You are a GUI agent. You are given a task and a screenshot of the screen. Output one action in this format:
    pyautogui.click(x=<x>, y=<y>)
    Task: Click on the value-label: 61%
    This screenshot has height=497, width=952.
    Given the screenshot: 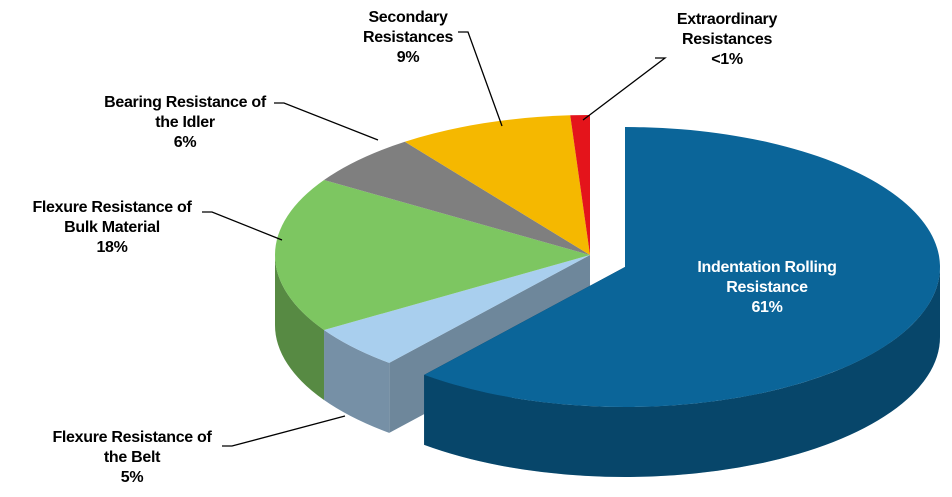 What is the action you would take?
    pyautogui.click(x=767, y=307)
    